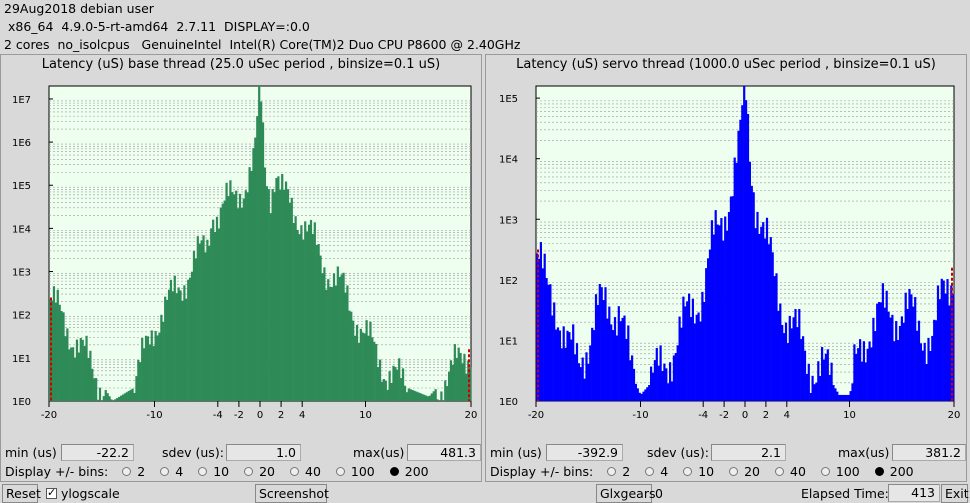 The height and width of the screenshot is (503, 970). I want to click on base-bins-option-40: 40, so click(305, 471).